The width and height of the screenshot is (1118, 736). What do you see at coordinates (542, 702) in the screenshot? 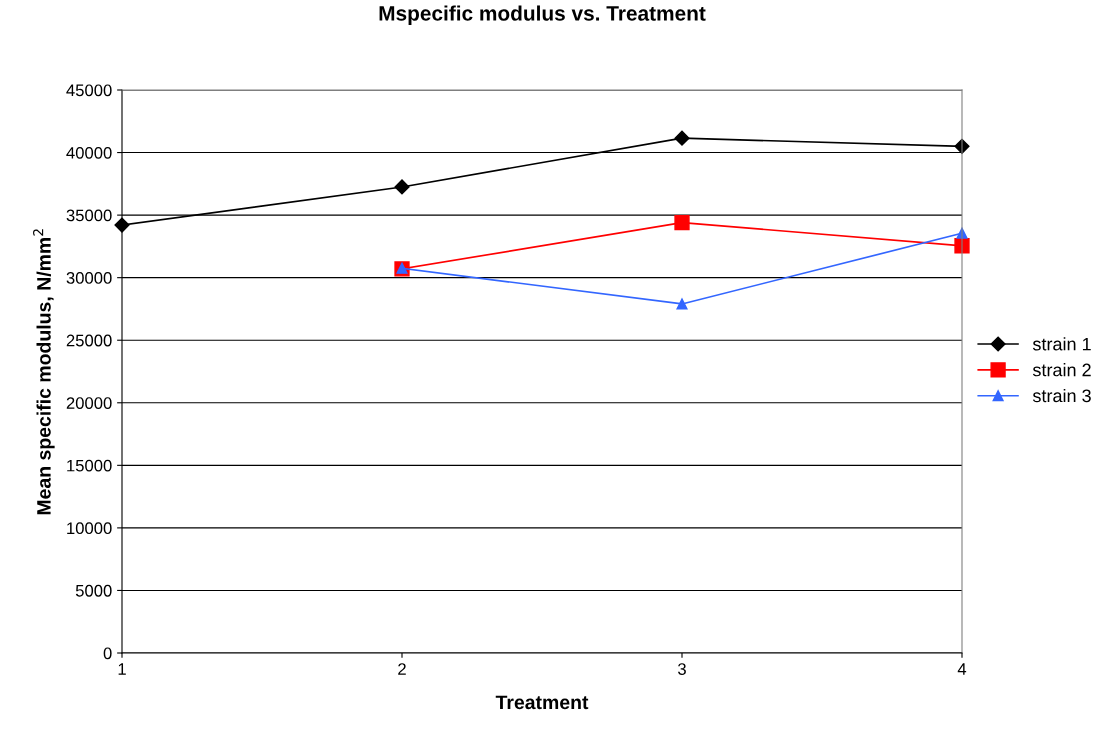
I see `x-axis-title: Treatment` at bounding box center [542, 702].